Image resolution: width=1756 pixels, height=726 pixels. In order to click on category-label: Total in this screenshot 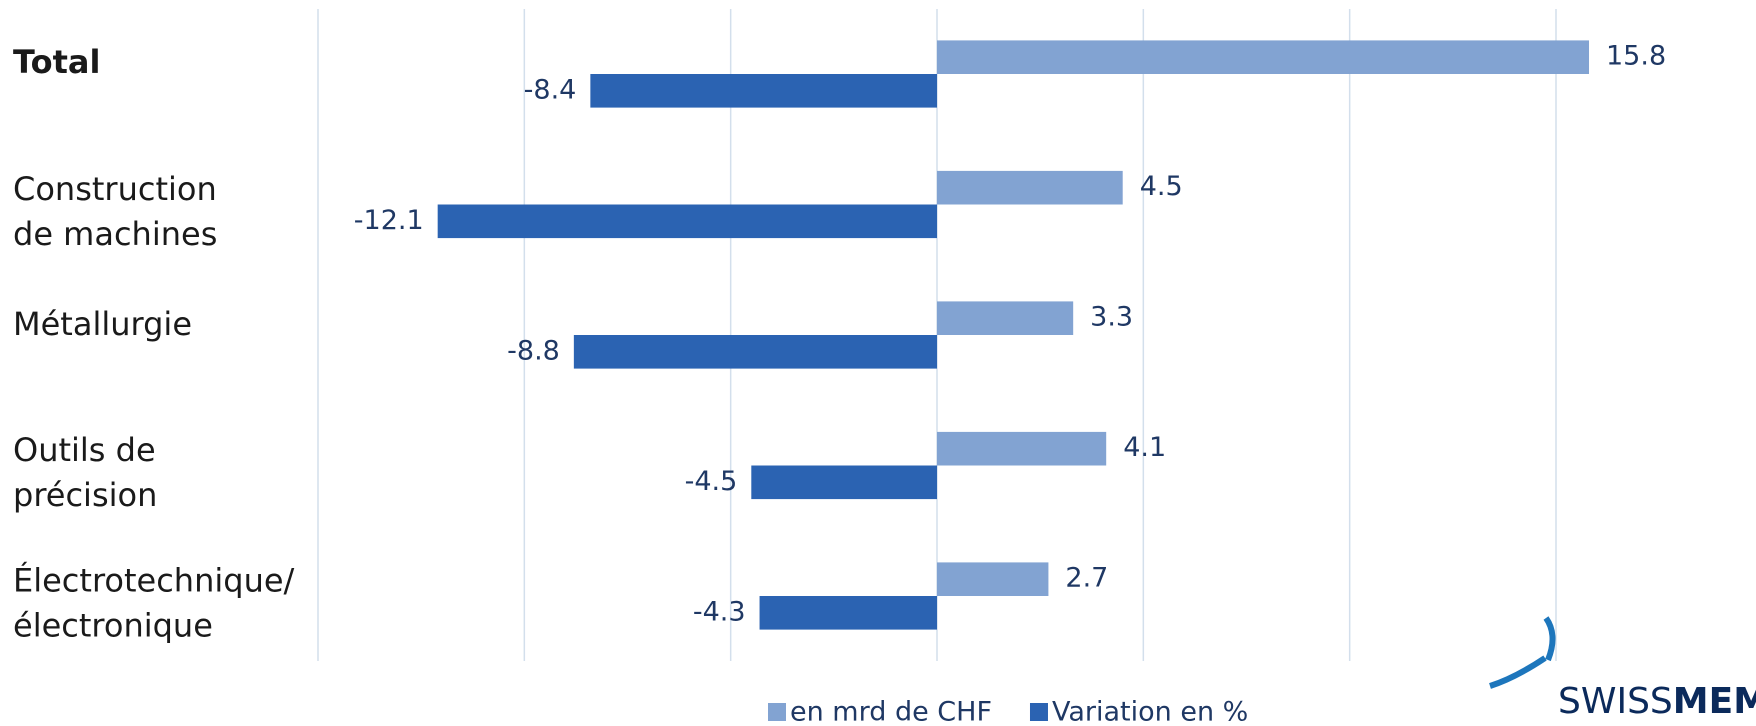, I will do `click(56, 62)`.